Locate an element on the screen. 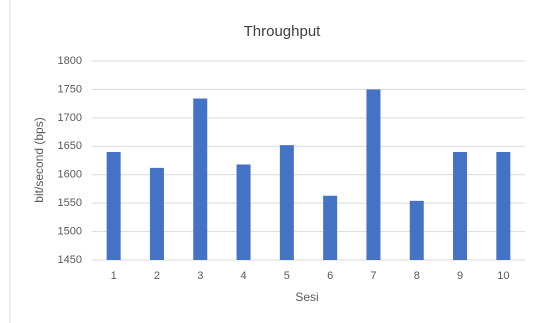 This screenshot has height=323, width=541. y-tick-label: 1550 is located at coordinates (70, 203).